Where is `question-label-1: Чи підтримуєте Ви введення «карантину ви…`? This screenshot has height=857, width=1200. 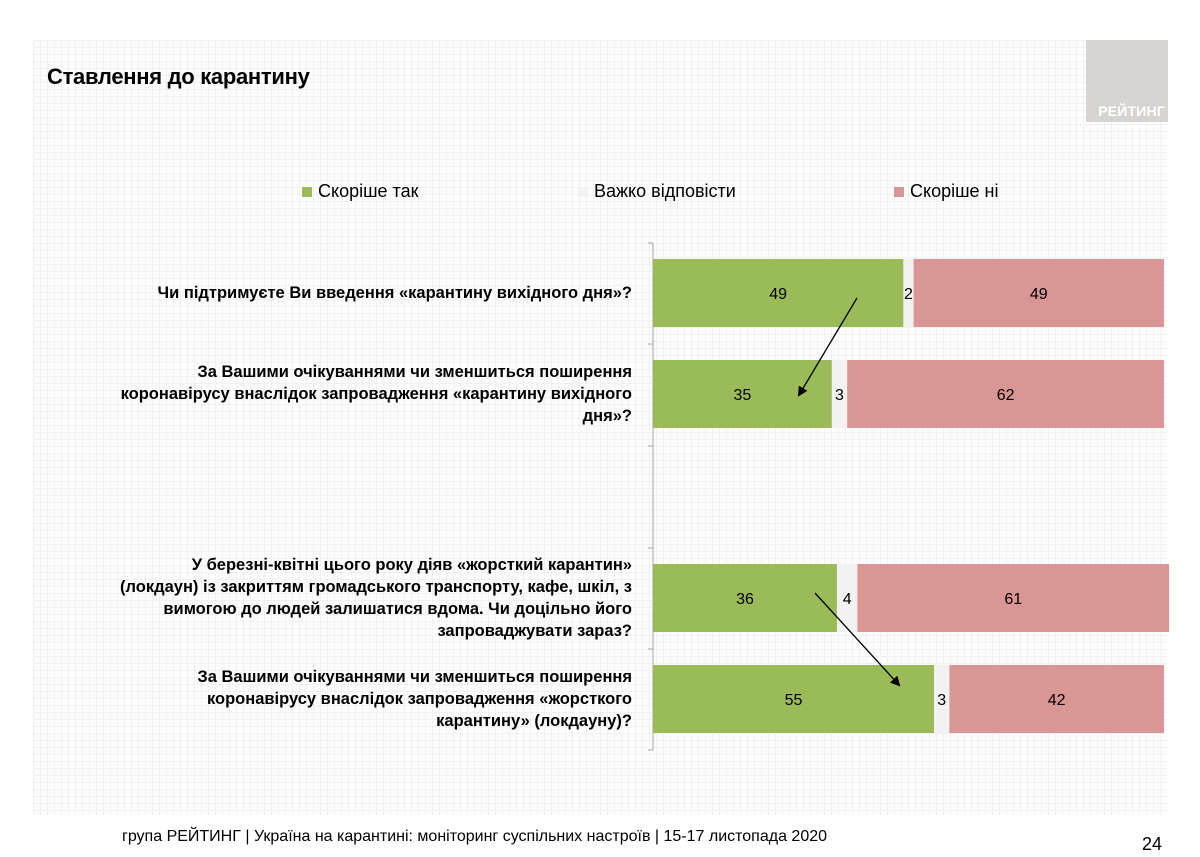
question-label-1: Чи підтримуєте Ви введення «карантину ви… is located at coordinates (395, 293).